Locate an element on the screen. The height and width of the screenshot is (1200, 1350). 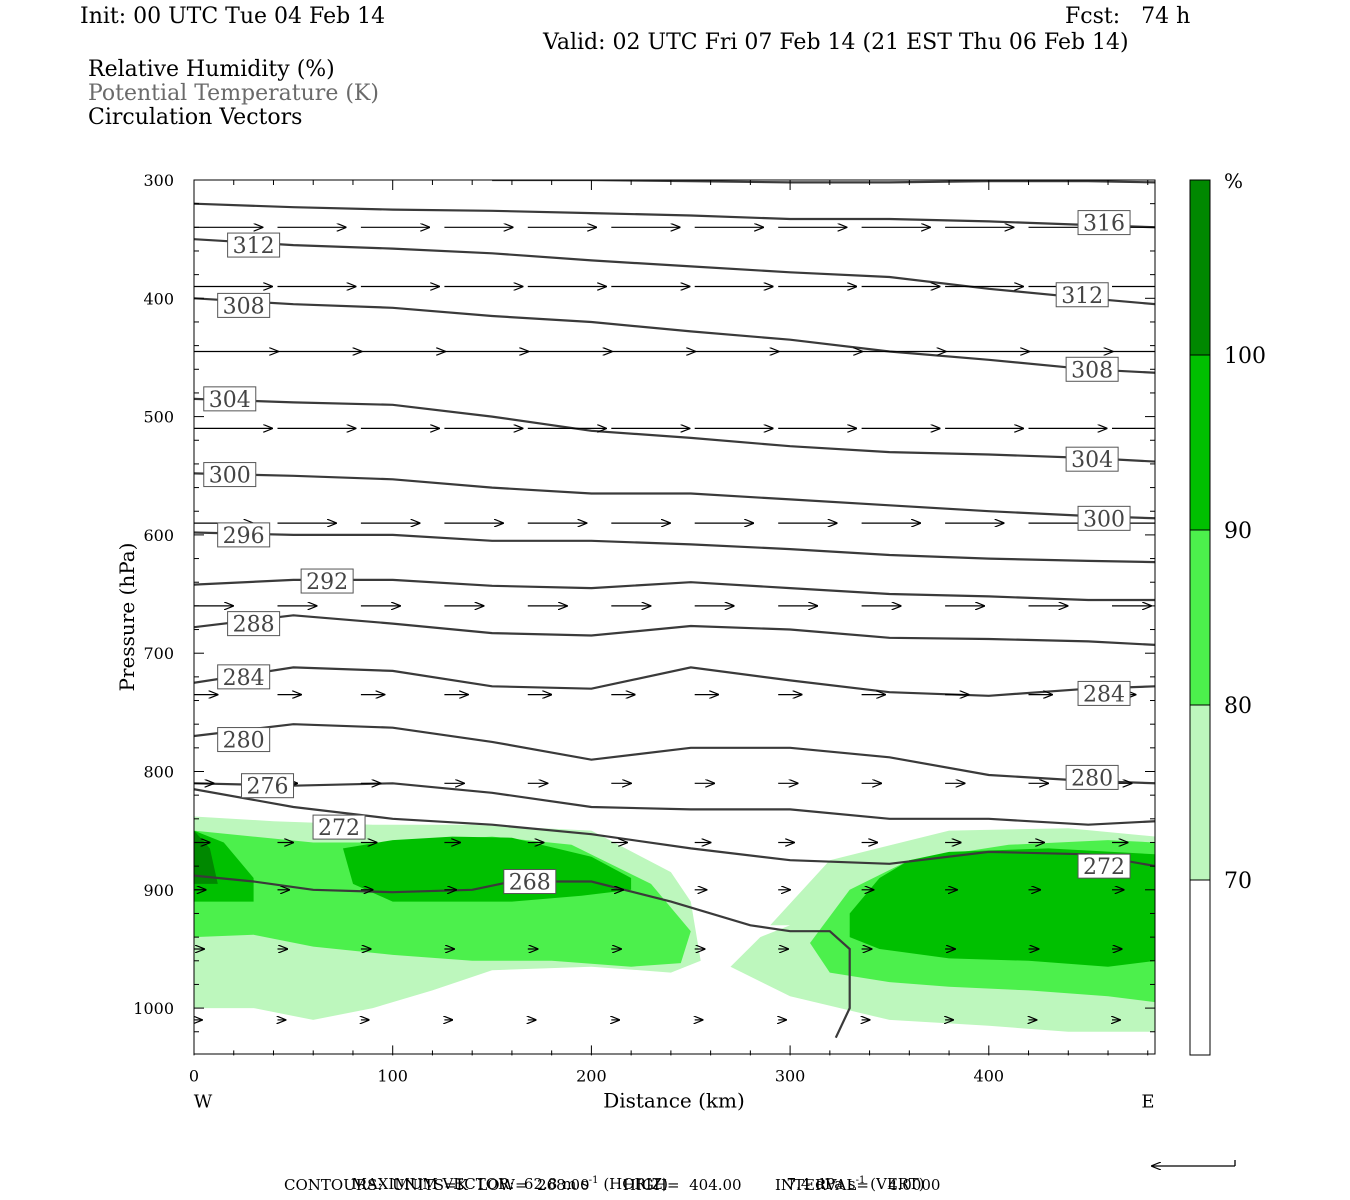
y-tick-label-300: 300 is located at coordinates (158, 180).